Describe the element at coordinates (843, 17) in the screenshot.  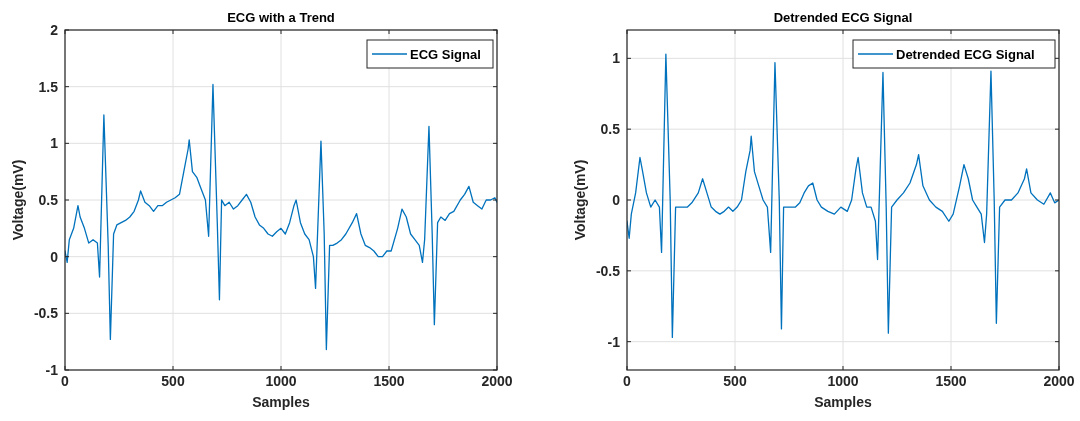
I see `chart-title: Detrended ECG Signal` at that location.